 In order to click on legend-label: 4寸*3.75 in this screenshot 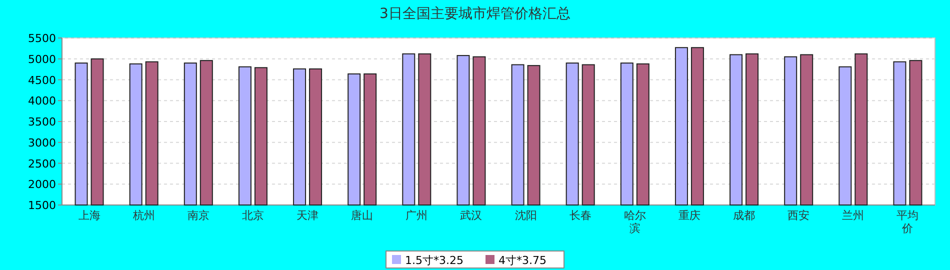, I will do `click(522, 260)`.